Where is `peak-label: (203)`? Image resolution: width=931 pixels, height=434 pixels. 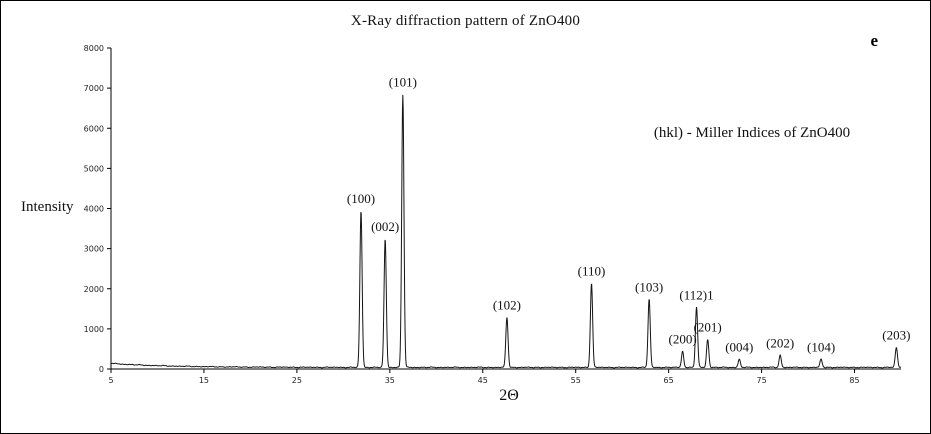 peak-label: (203) is located at coordinates (896, 335).